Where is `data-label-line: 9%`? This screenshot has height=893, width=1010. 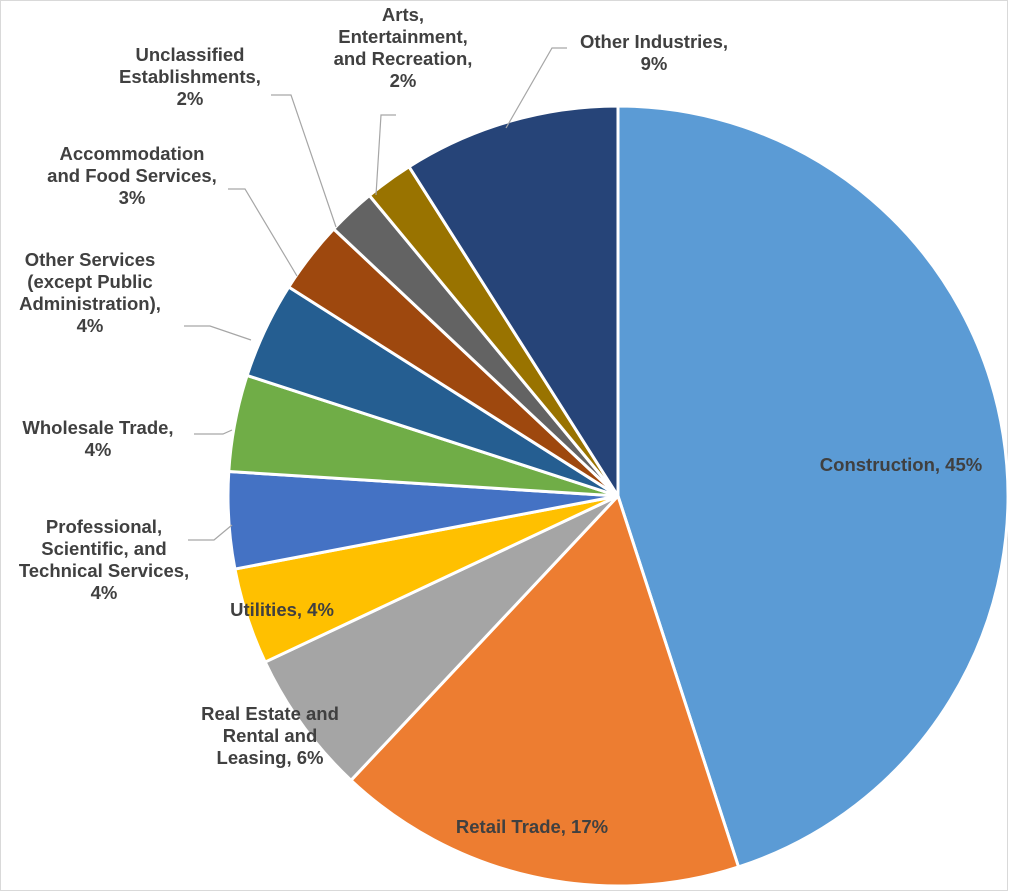
data-label-line: 9% is located at coordinates (654, 63).